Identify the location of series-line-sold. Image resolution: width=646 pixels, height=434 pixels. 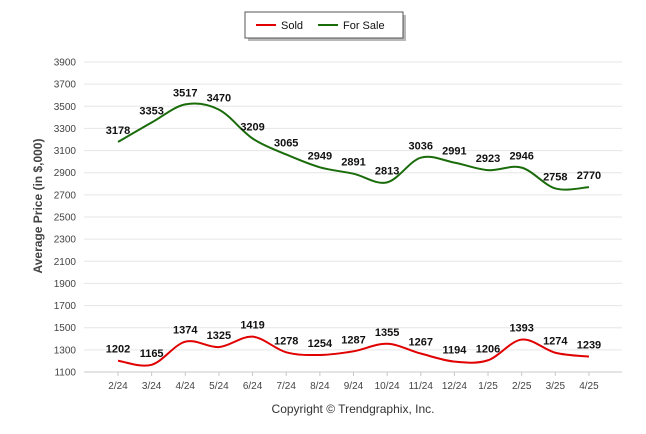
(353, 351).